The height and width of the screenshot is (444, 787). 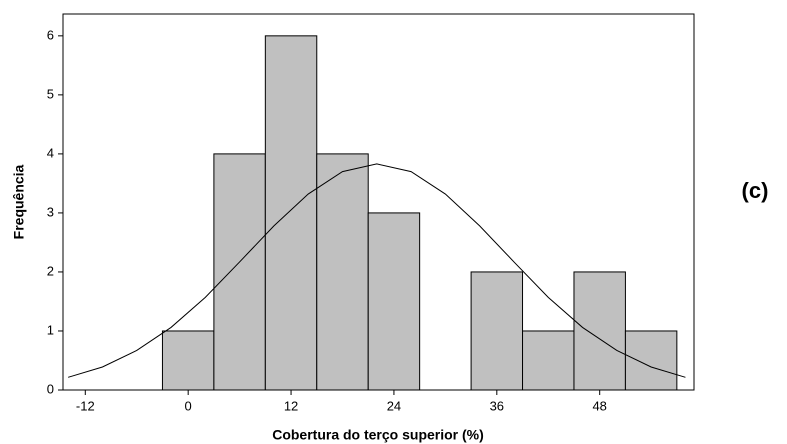 What do you see at coordinates (188, 405) in the screenshot?
I see `x-tick-label: 0` at bounding box center [188, 405].